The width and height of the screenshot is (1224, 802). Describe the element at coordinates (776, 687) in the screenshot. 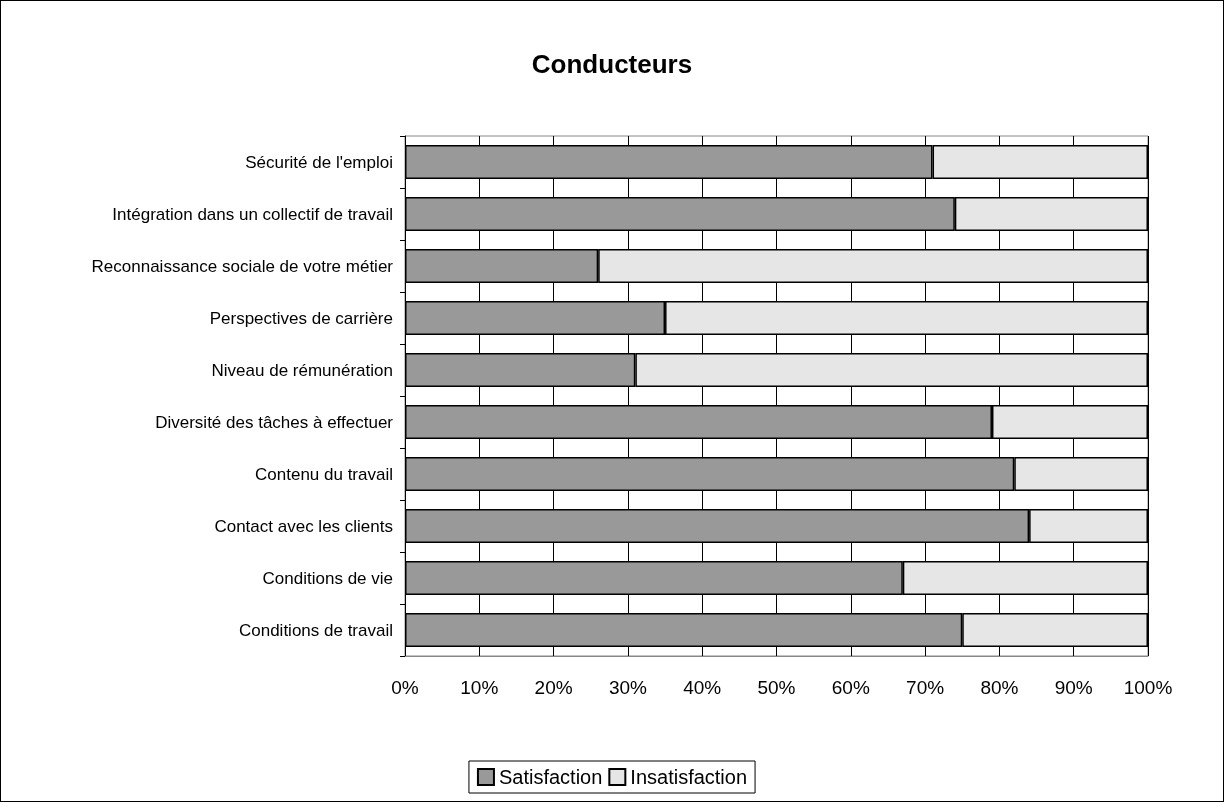

I see `x-tick-label: 50%` at that location.